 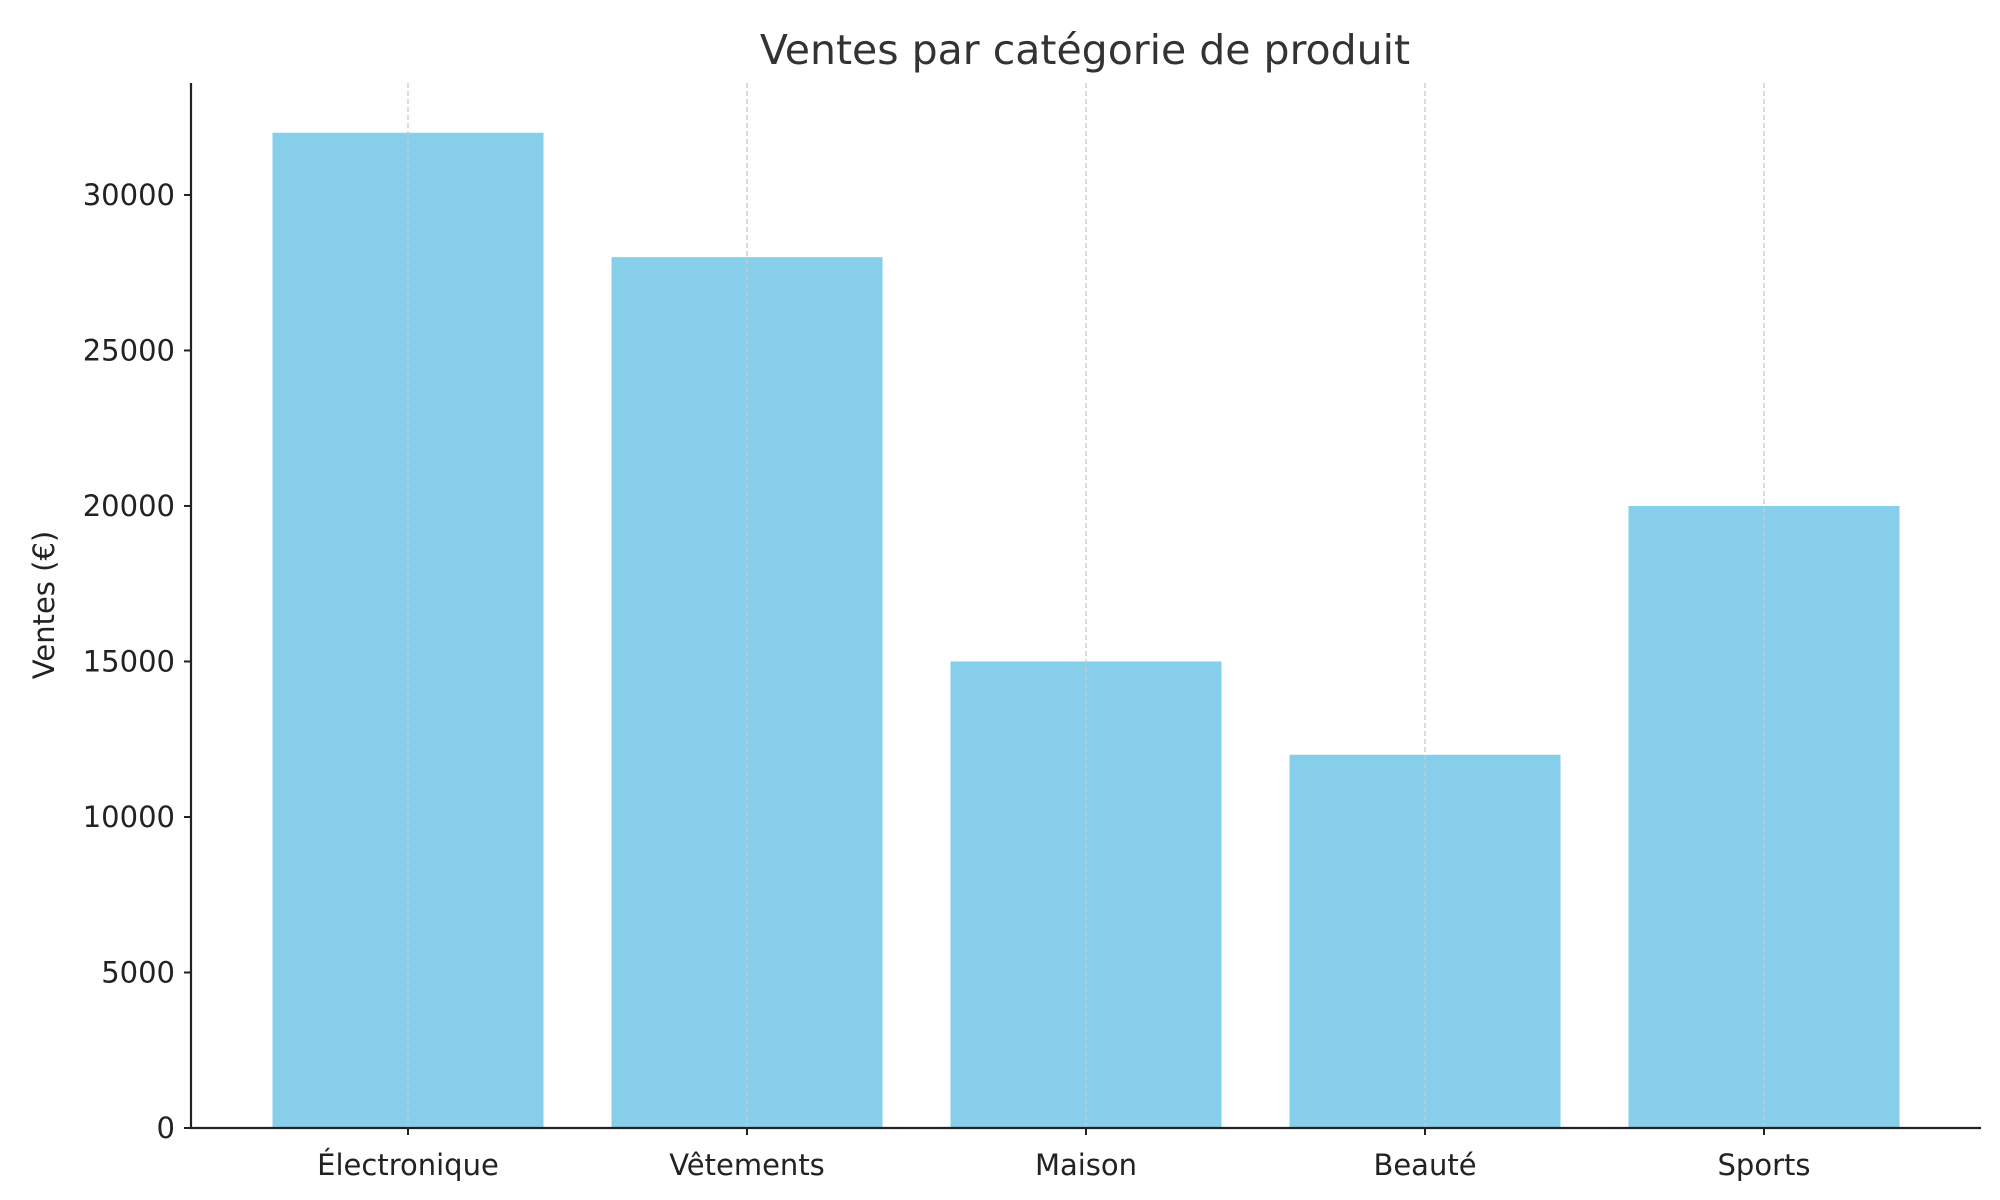 I want to click on y-tick-label: 20000, so click(x=129, y=506).